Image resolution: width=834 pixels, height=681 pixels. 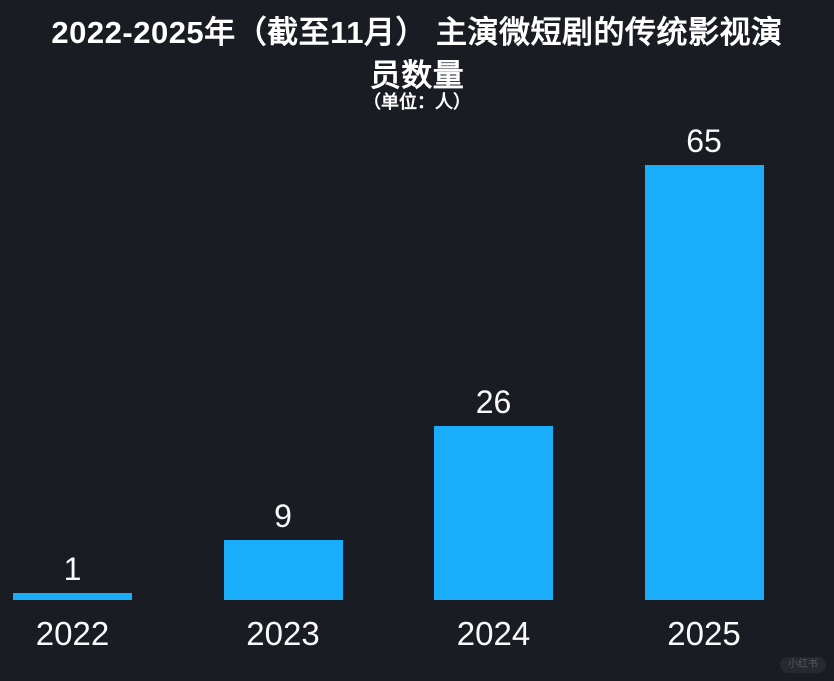 What do you see at coordinates (417, 75) in the screenshot?
I see `chart-title-line2: 员数量` at bounding box center [417, 75].